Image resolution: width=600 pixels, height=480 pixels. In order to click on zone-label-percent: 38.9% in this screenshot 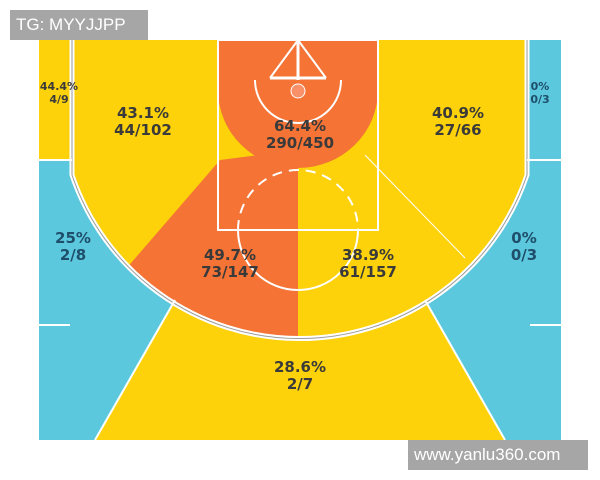, I will do `click(368, 255)`.